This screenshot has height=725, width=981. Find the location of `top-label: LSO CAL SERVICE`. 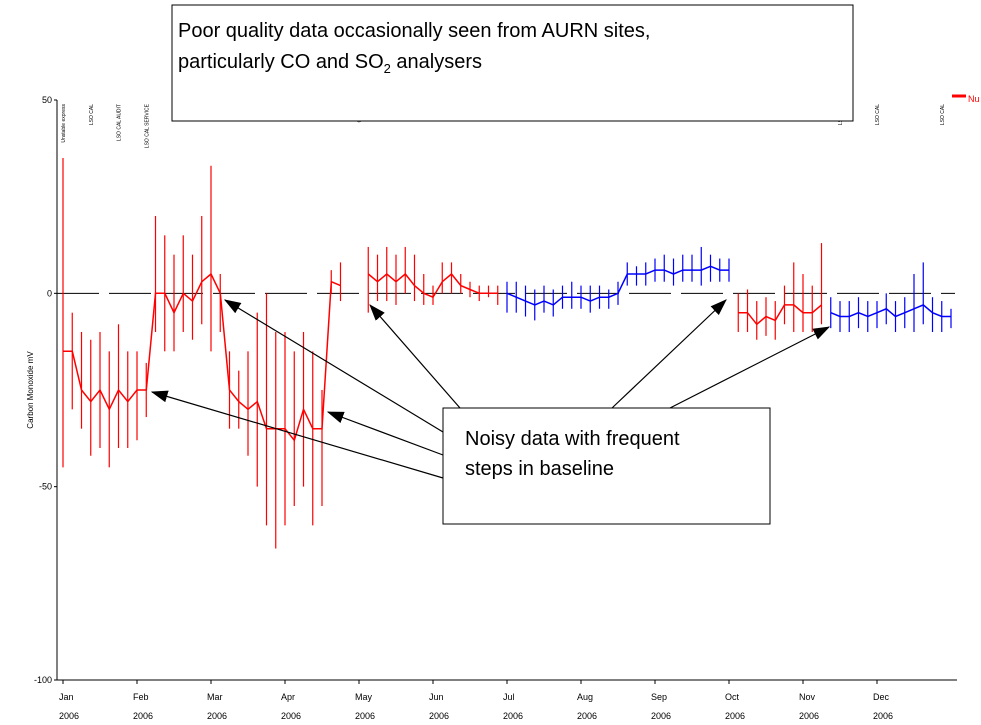

top-label: LSO CAL SERVICE is located at coordinates (147, 125).